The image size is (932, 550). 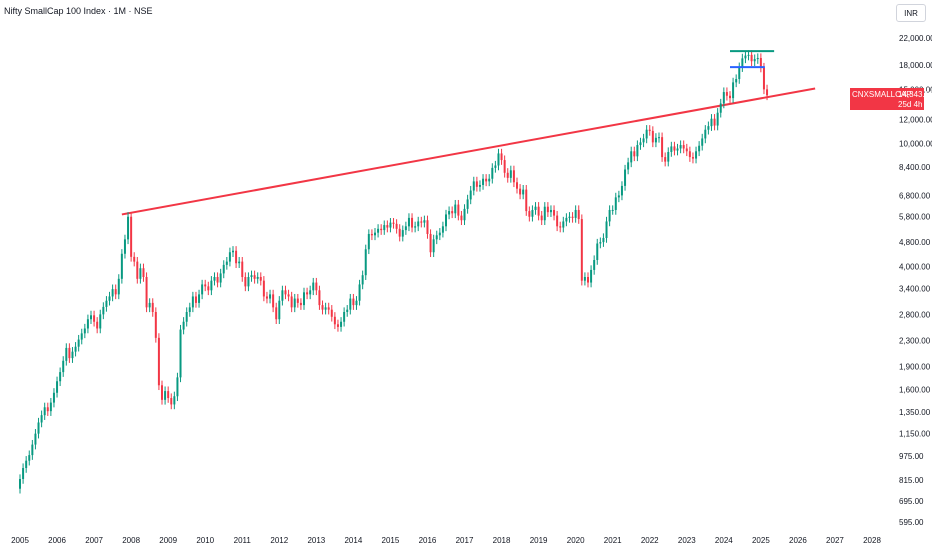 I want to click on y-tick-label: 3,400.00, so click(x=915, y=288).